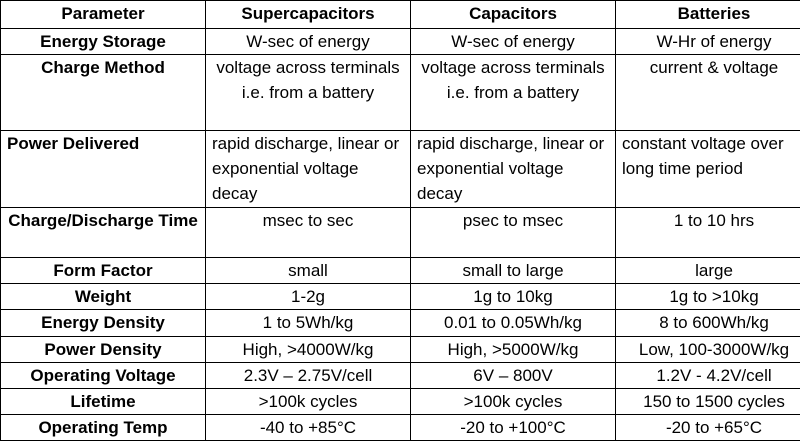 This screenshot has width=800, height=441. Describe the element at coordinates (103, 41) in the screenshot. I see `row-label: Energy Storage` at that location.